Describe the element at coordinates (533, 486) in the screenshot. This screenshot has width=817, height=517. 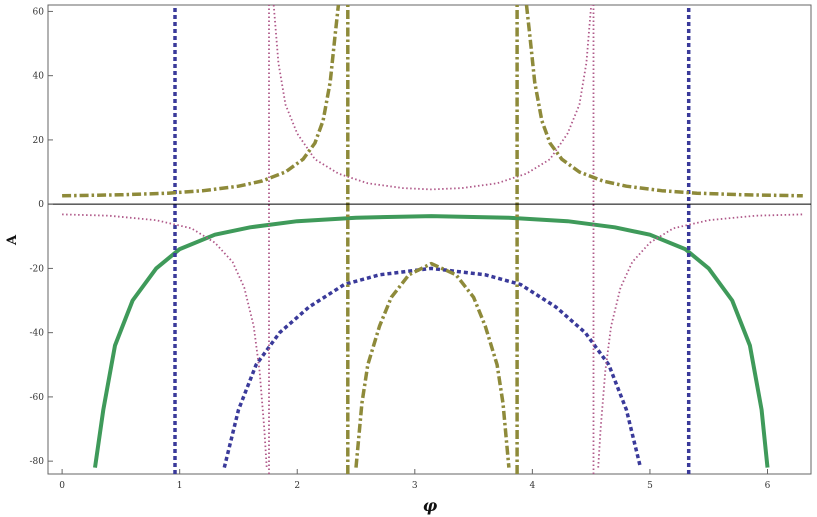
I see `x-tick-label: 4` at that location.